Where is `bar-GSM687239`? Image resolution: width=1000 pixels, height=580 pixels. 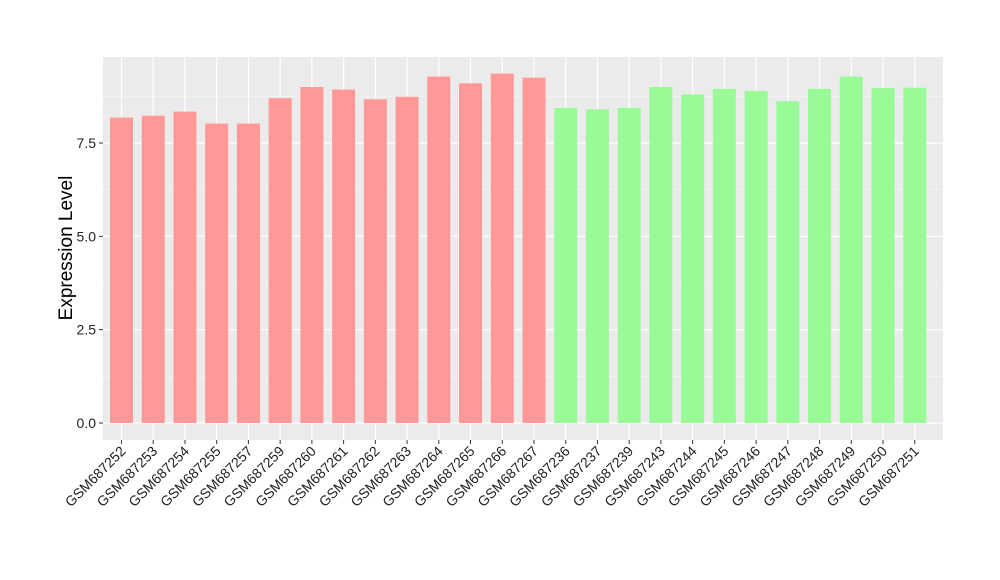
bar-GSM687239 is located at coordinates (629, 265).